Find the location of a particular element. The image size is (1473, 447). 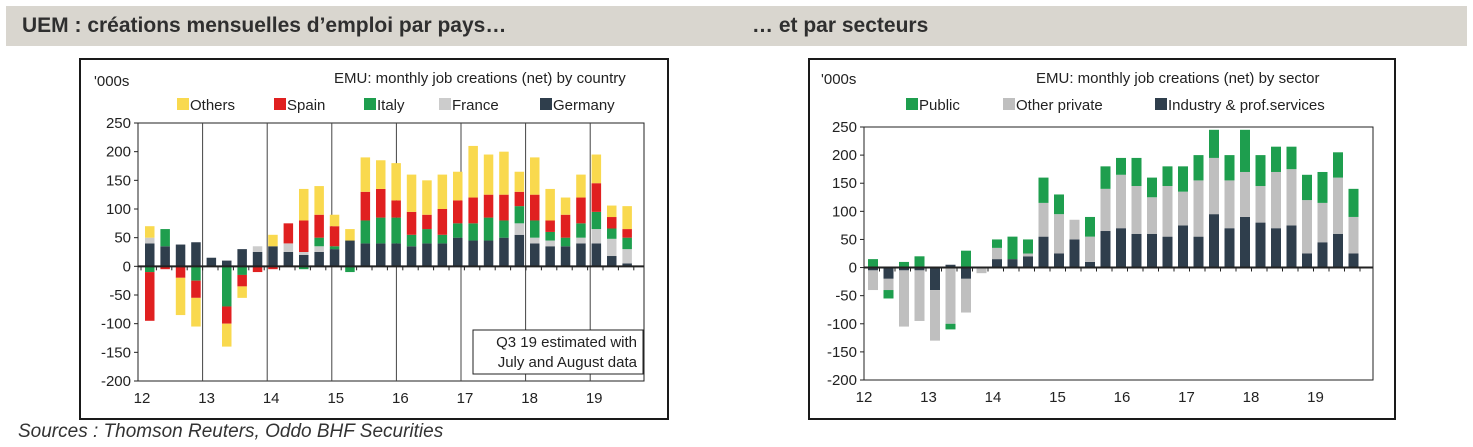

y-tick-label: 150 is located at coordinates (844, 183).